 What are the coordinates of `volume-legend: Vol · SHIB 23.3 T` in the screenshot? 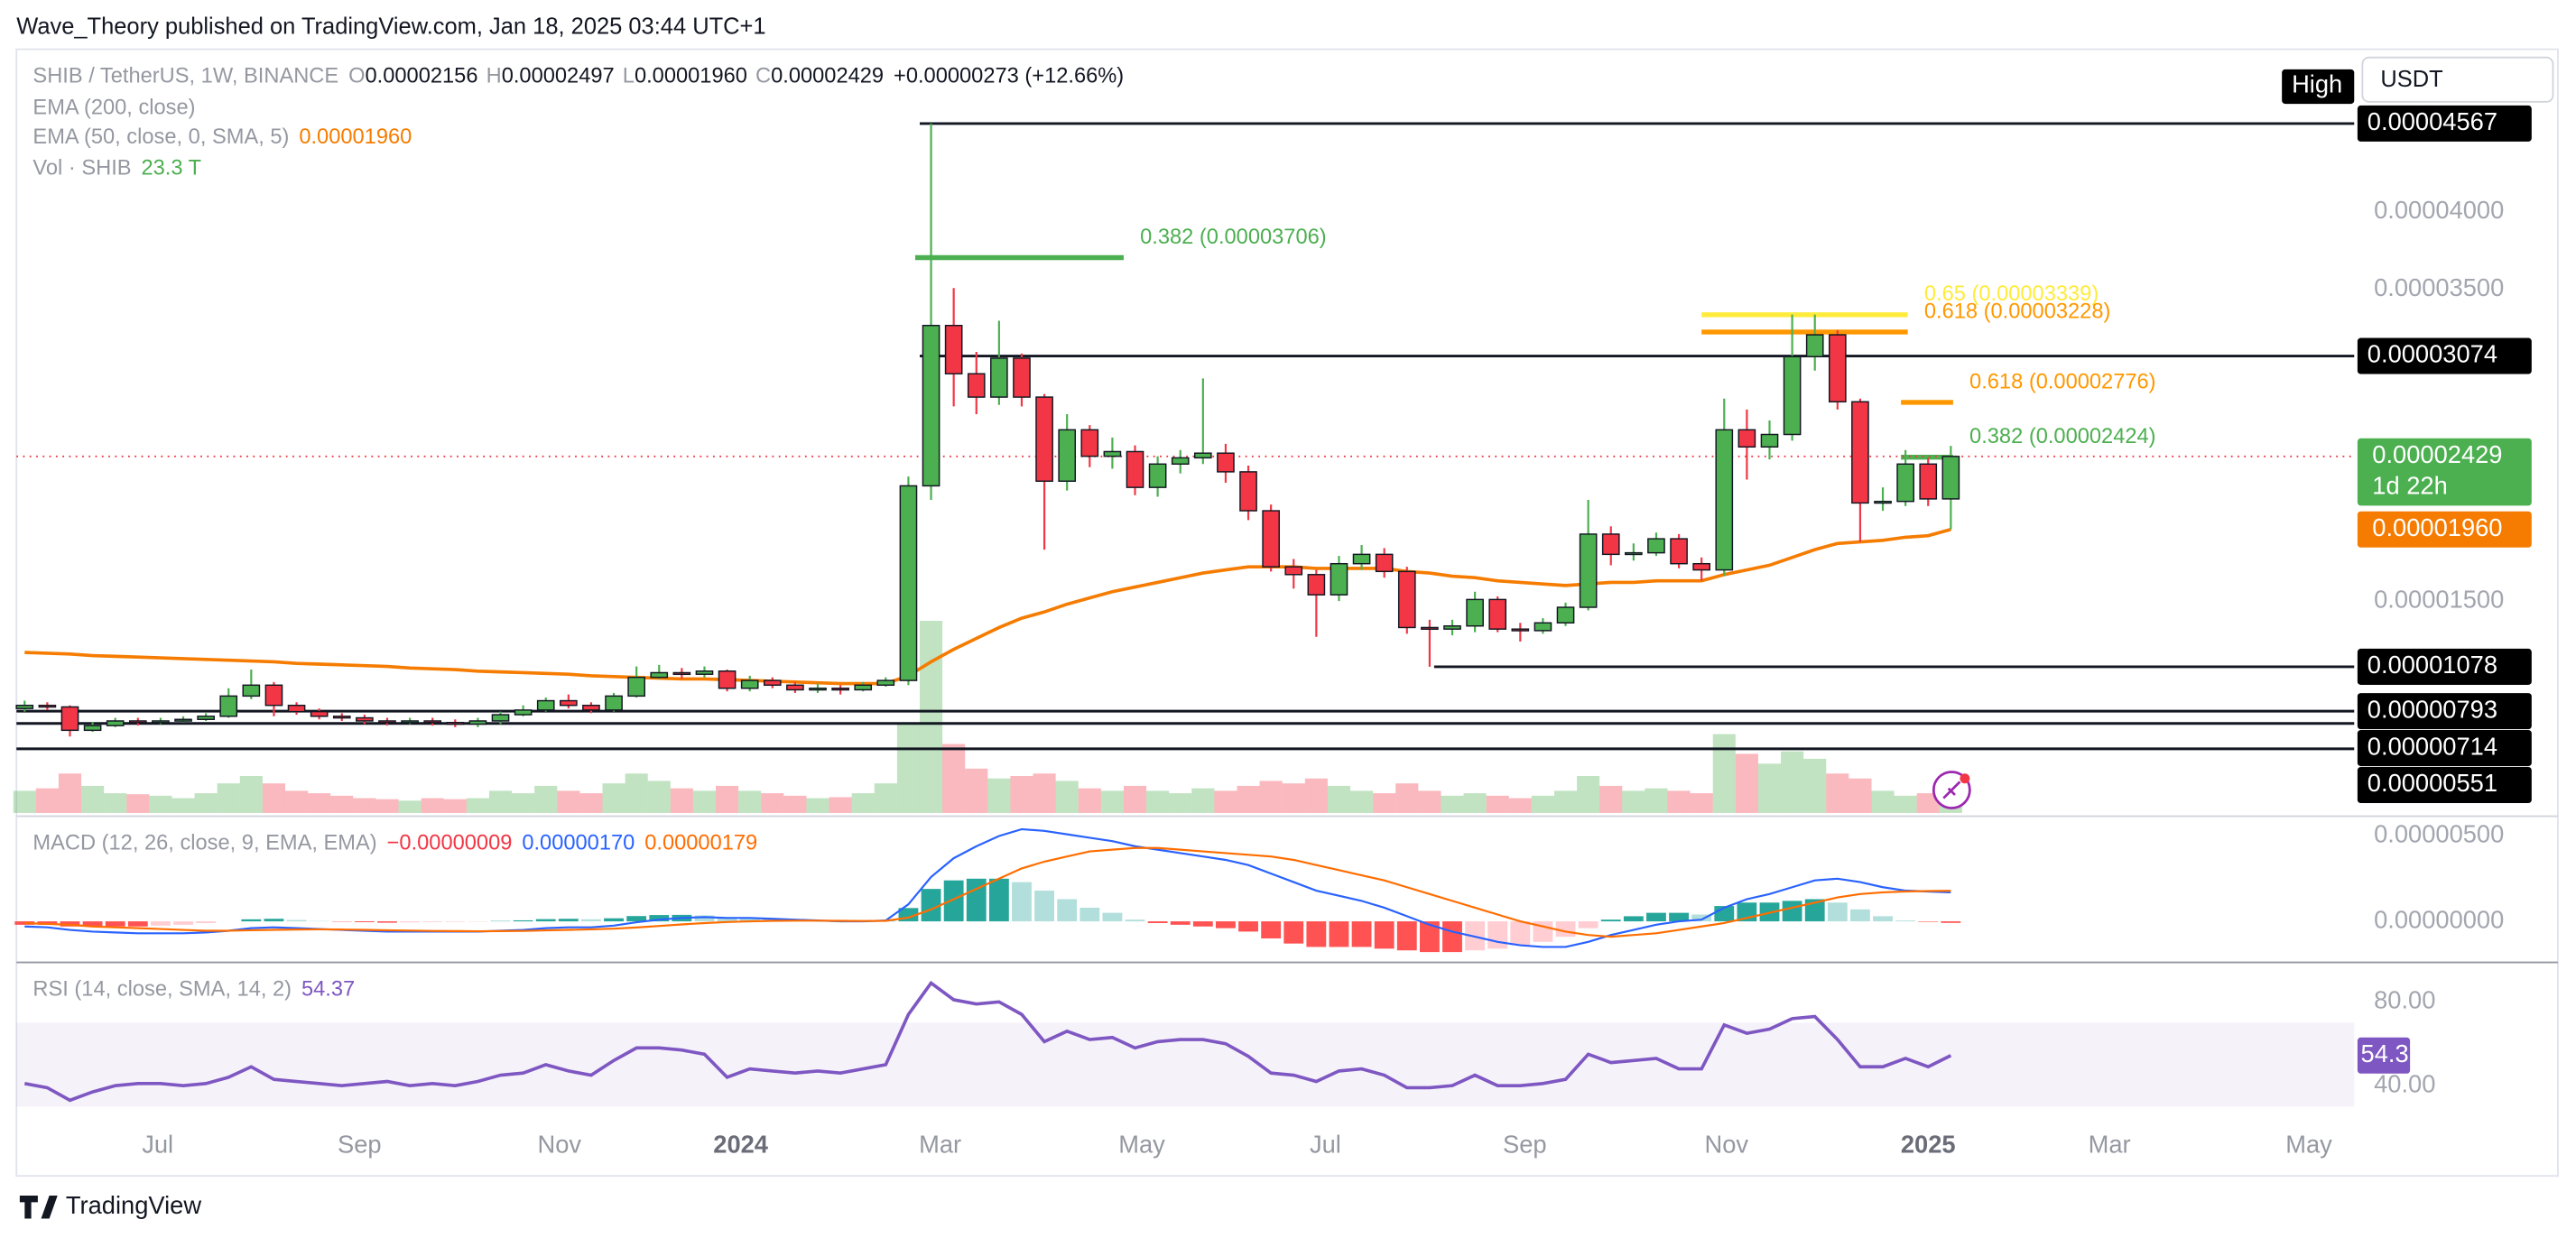 It's located at (117, 169).